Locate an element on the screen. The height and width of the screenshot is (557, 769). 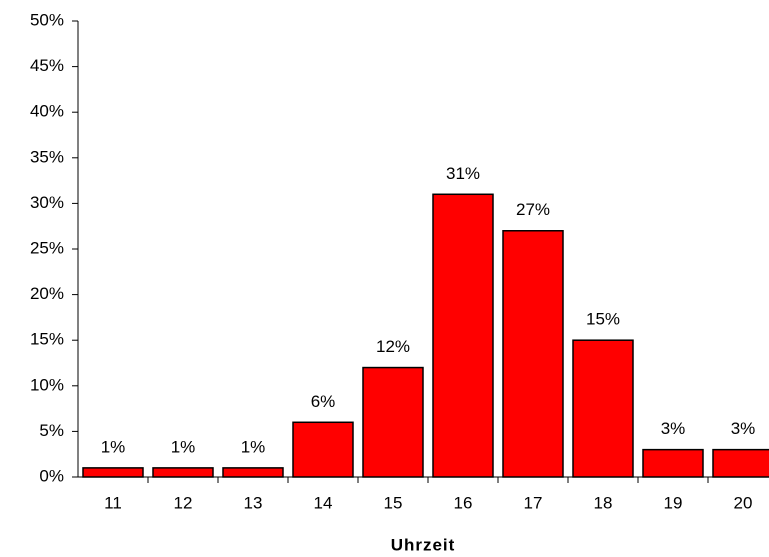
x-tick-label: 15 is located at coordinates (393, 502).